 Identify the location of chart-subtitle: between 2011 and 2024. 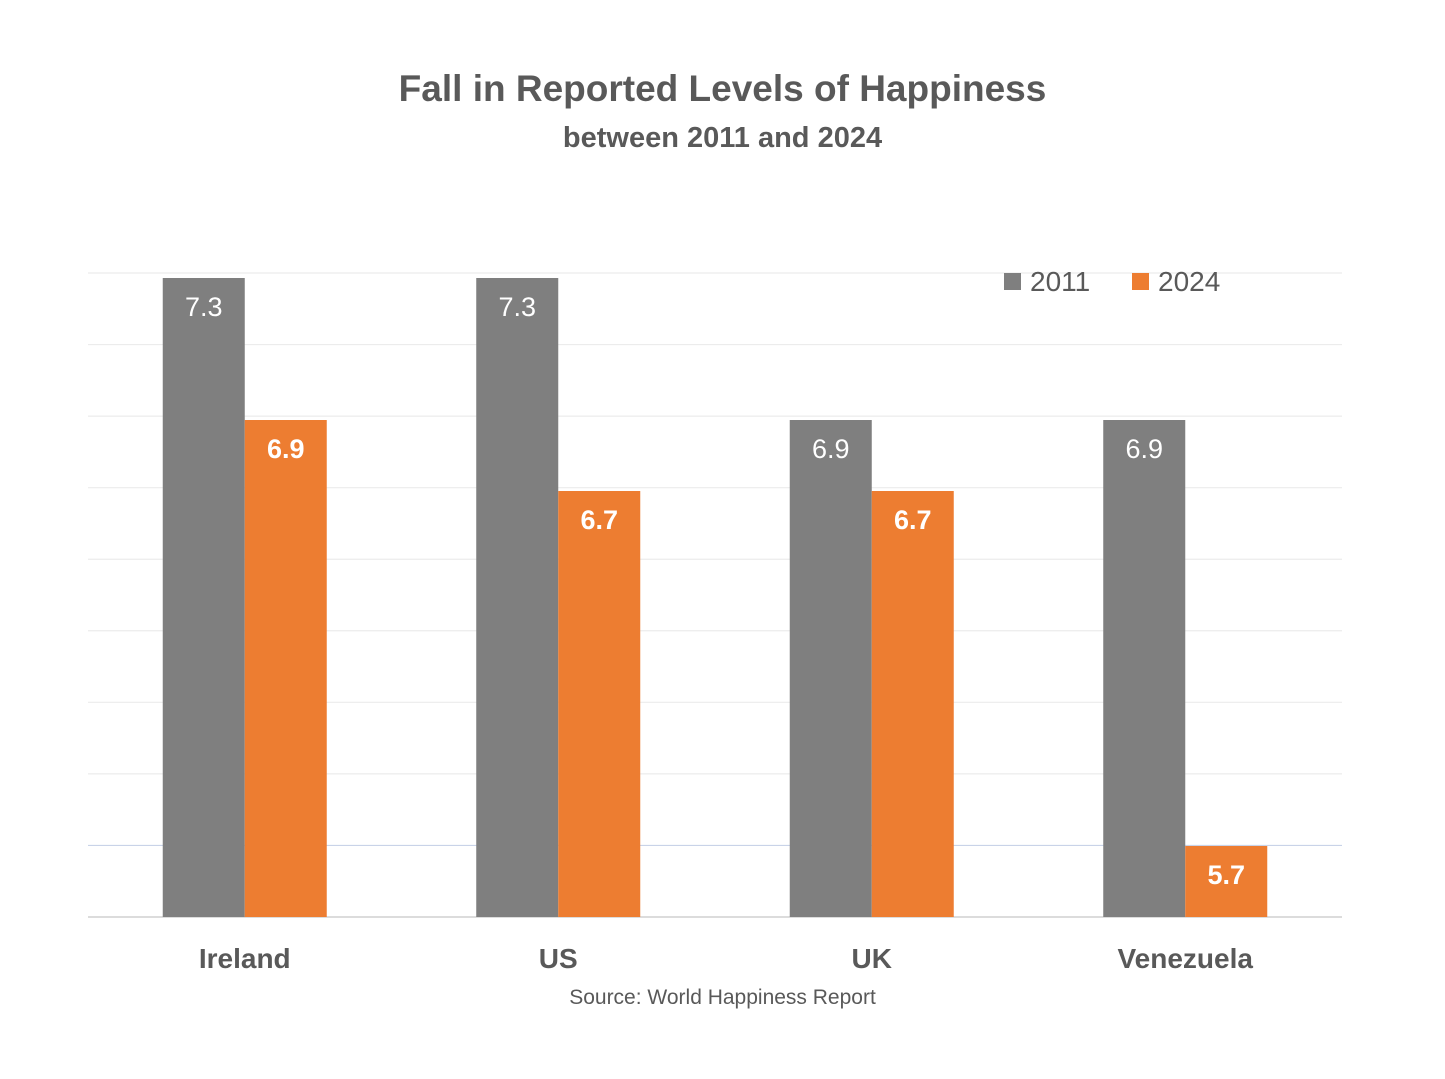
(722, 138).